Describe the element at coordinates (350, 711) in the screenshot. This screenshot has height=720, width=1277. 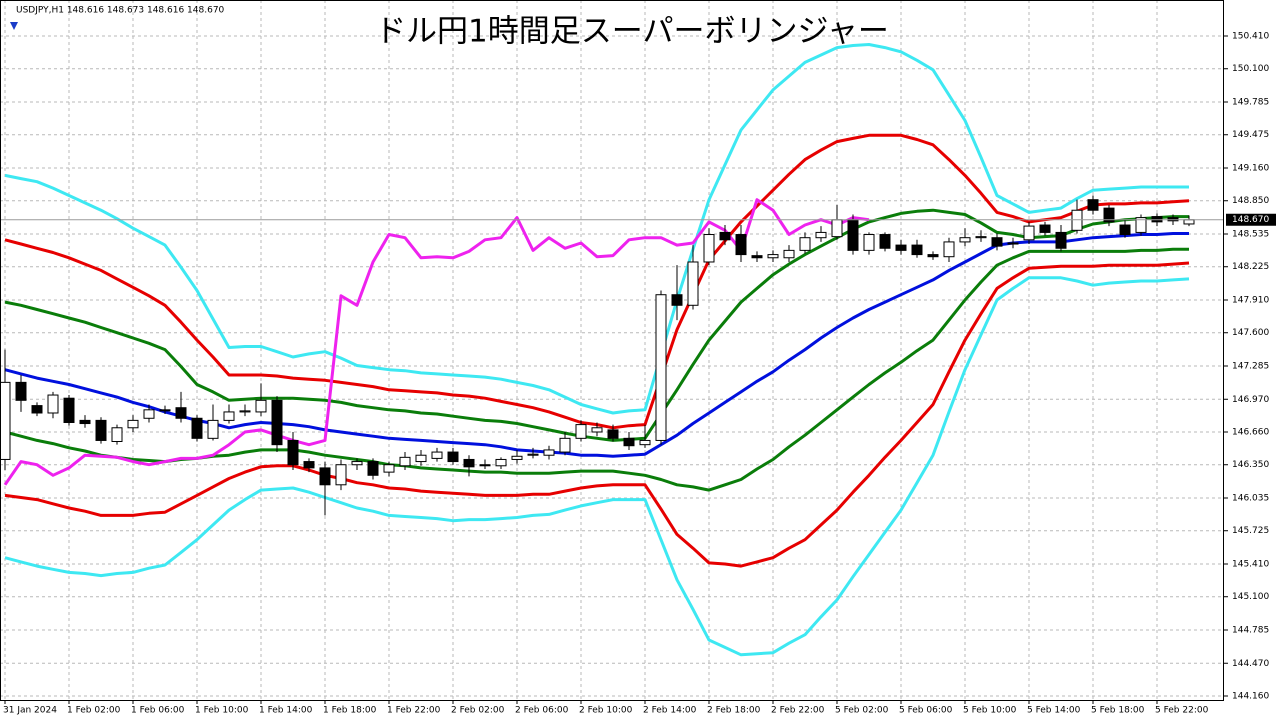
I see `x-tick-label: 1 Feb 18:00` at that location.